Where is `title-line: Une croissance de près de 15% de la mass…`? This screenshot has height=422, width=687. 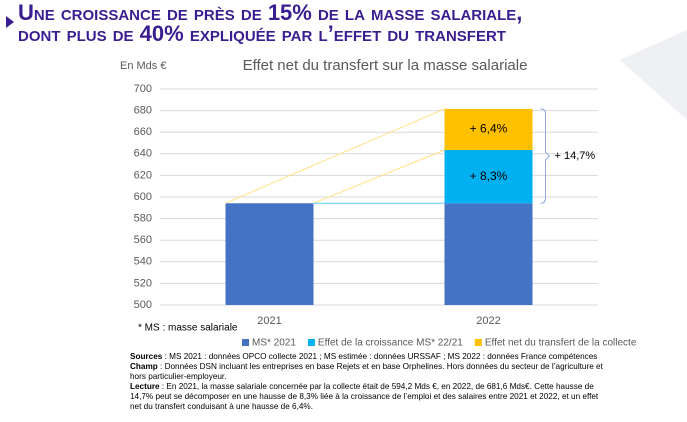 title-line: Une croissance de près de 15% de la mass… is located at coordinates (270, 12).